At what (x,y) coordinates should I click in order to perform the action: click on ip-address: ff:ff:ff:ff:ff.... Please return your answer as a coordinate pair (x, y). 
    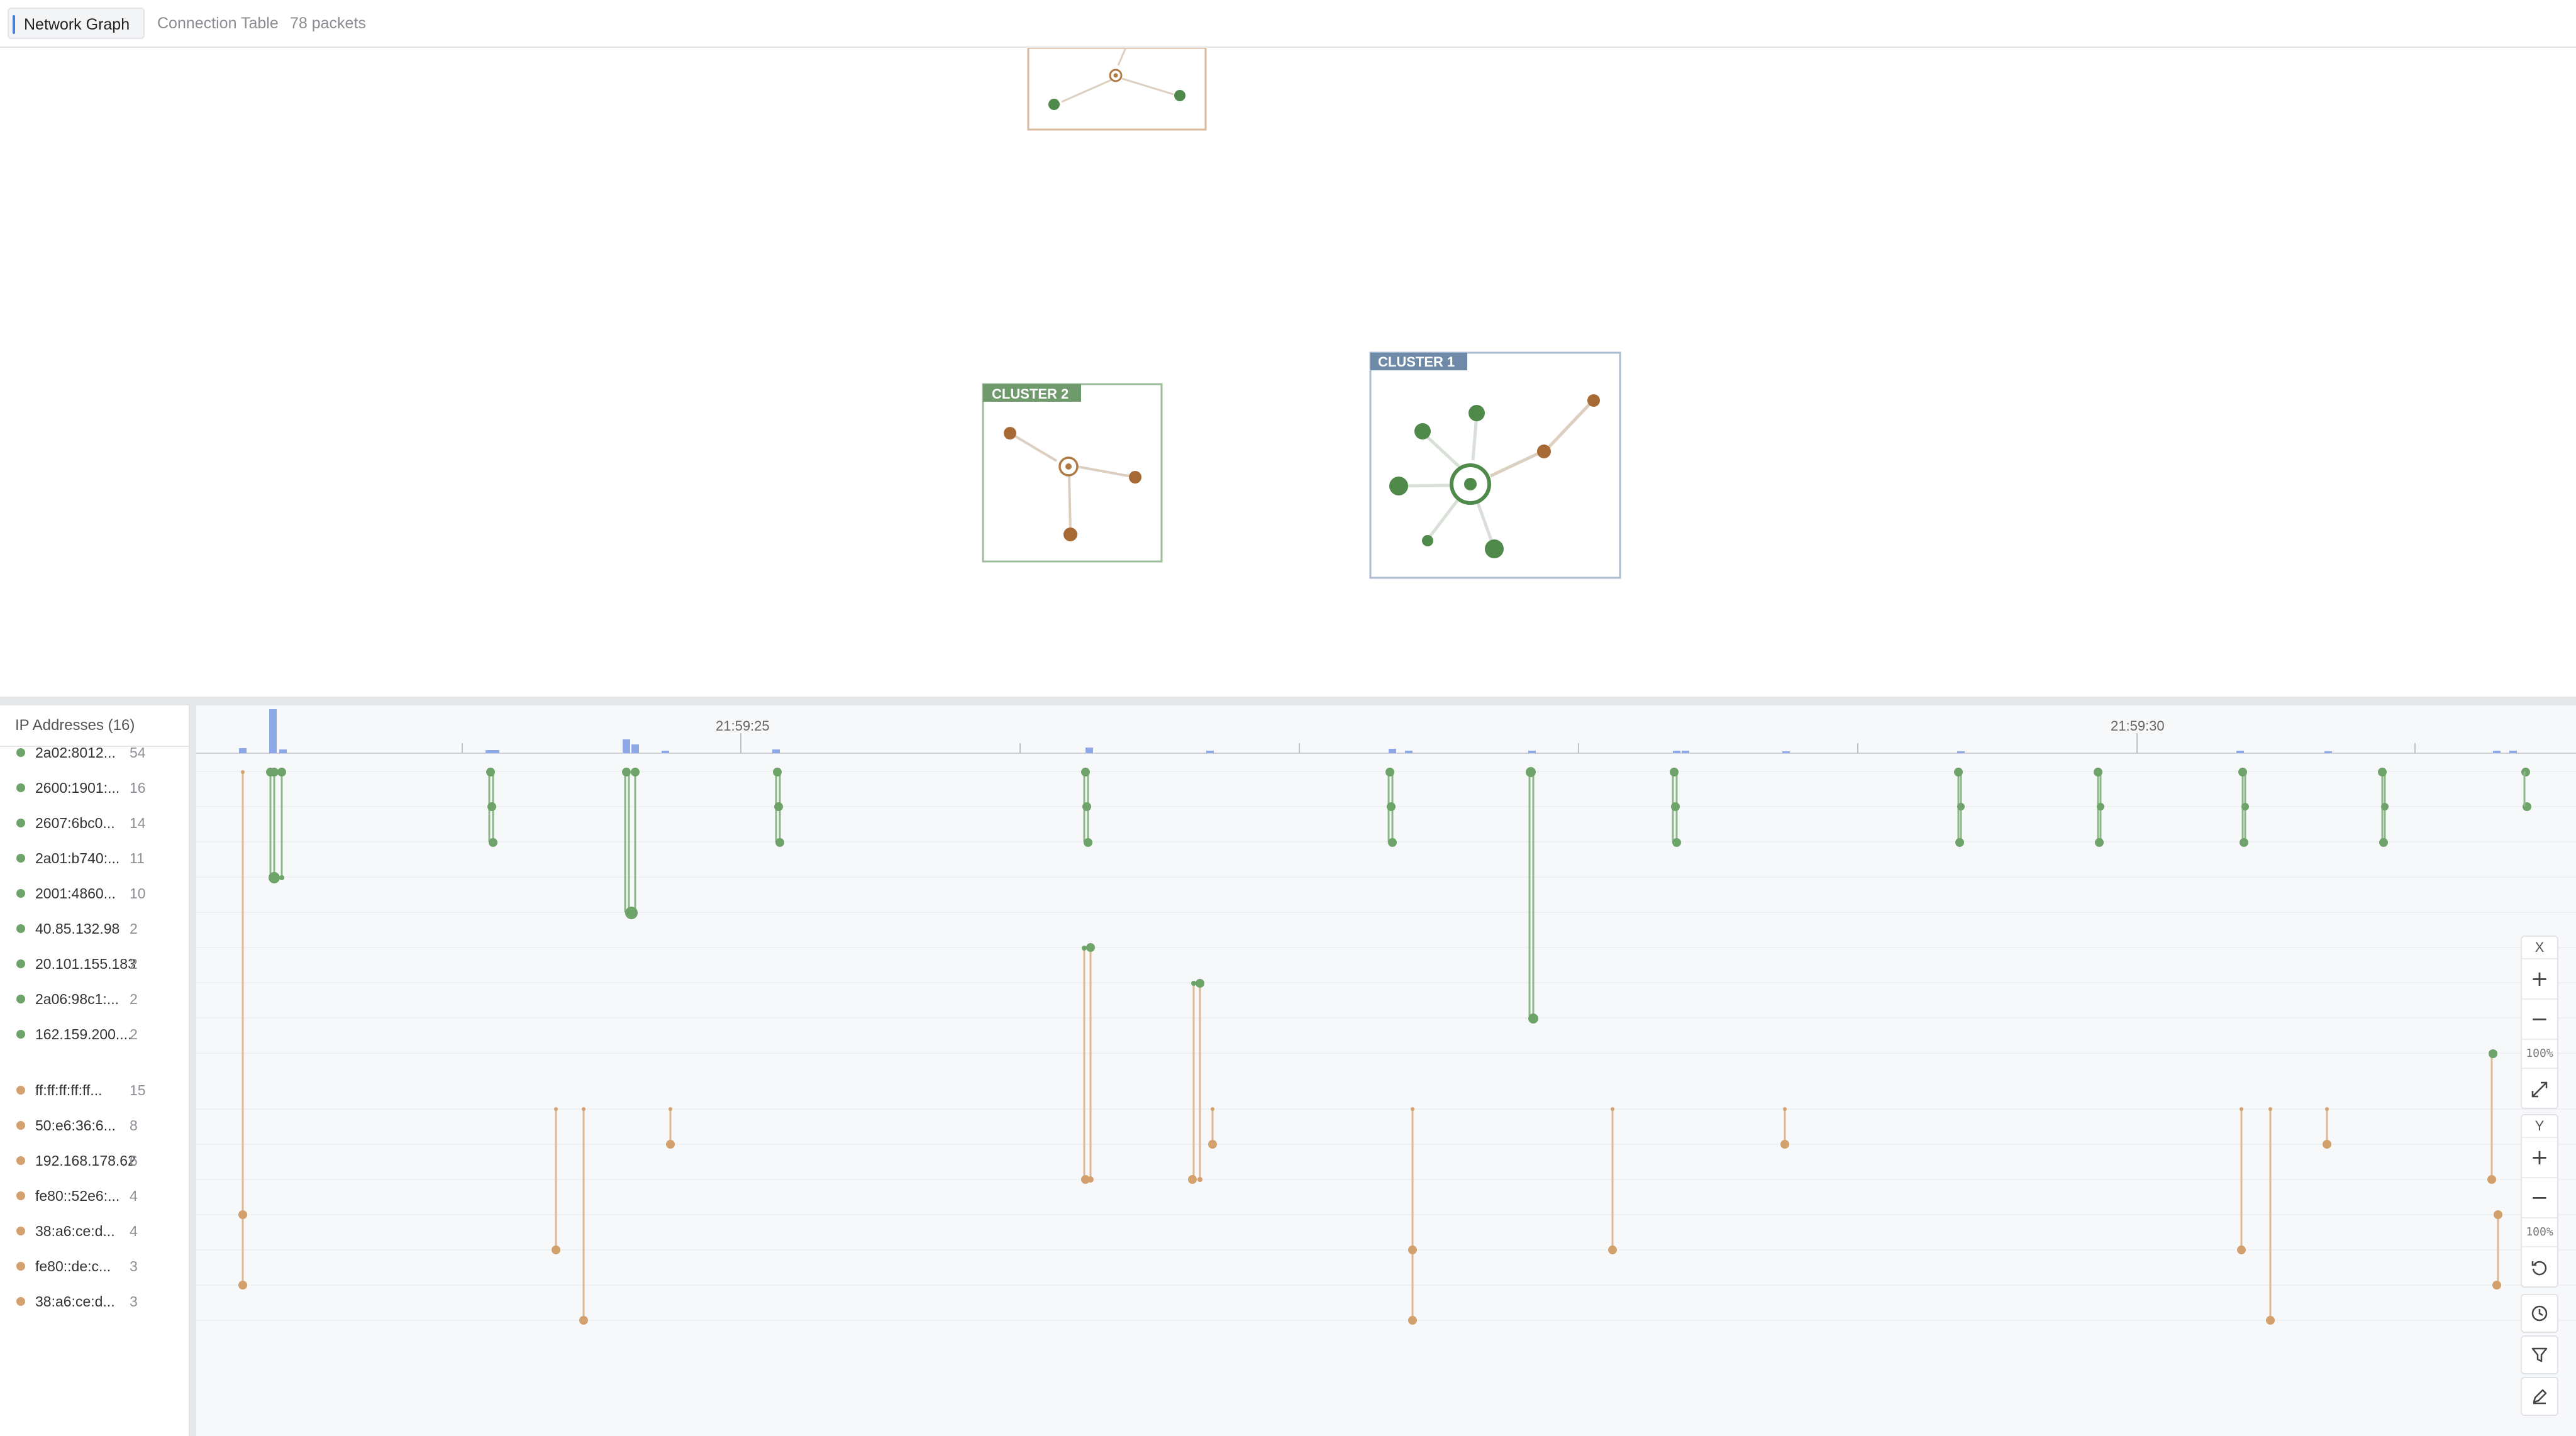
    Looking at the image, I should click on (69, 1090).